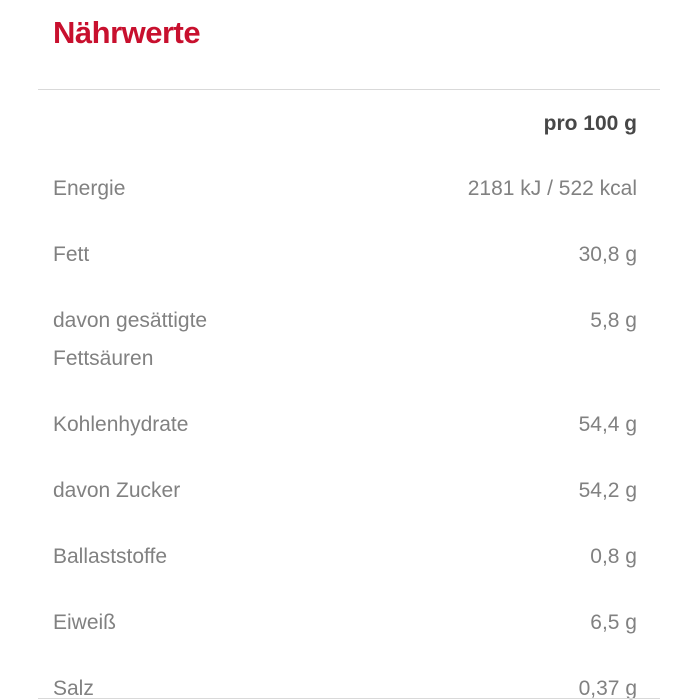  What do you see at coordinates (110, 556) in the screenshot?
I see `nutrient-label: Ballaststoffe` at bounding box center [110, 556].